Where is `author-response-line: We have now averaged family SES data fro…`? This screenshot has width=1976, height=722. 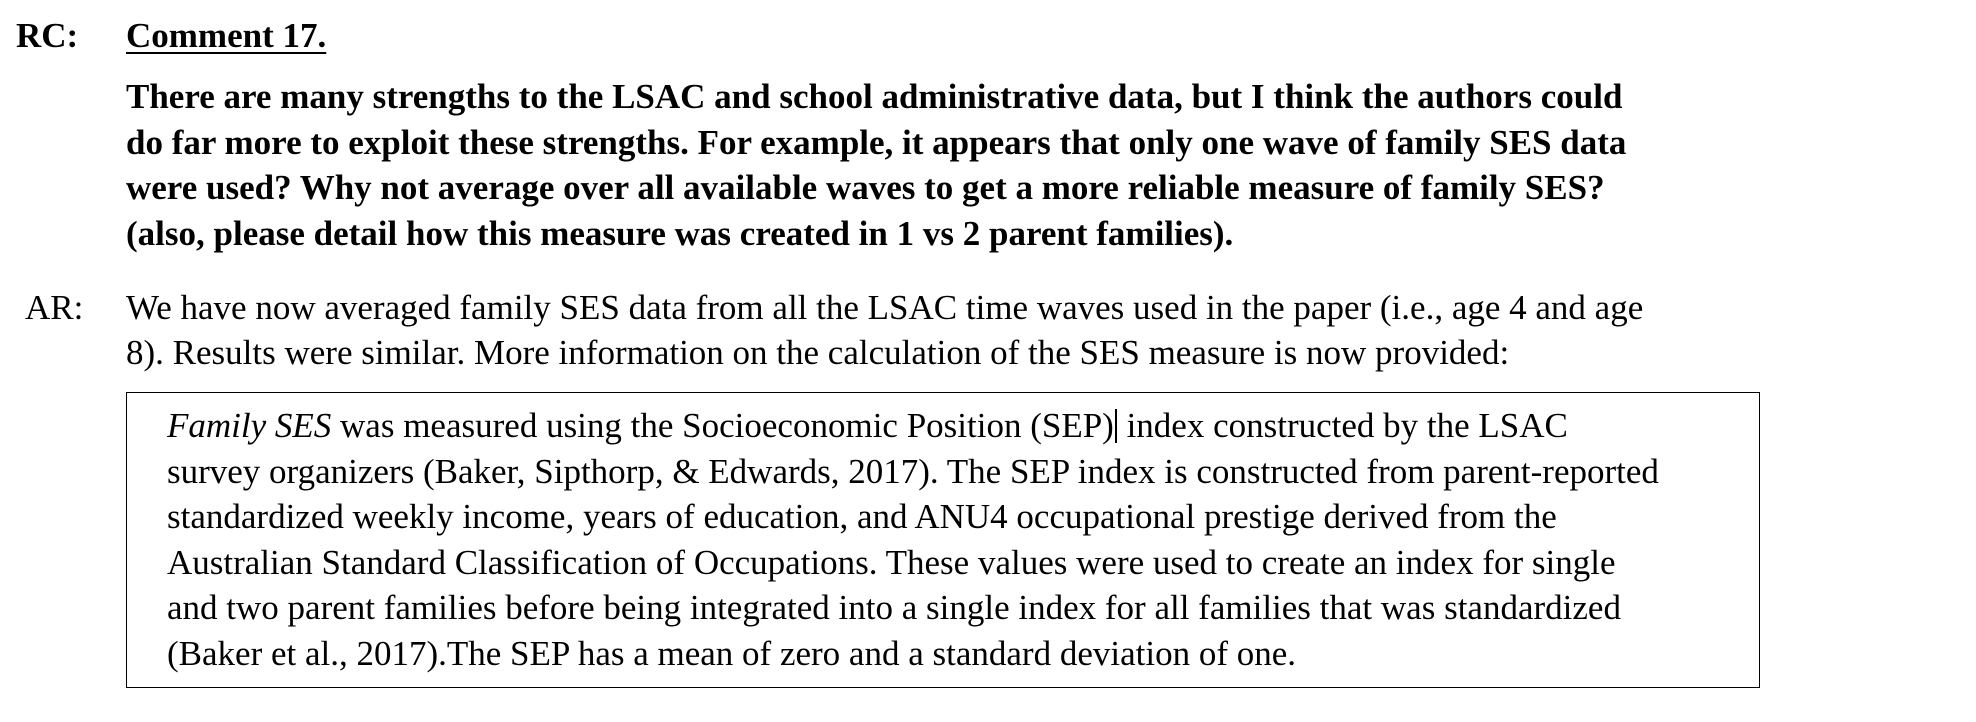 author-response-line: We have now averaged family SES data fro… is located at coordinates (885, 307).